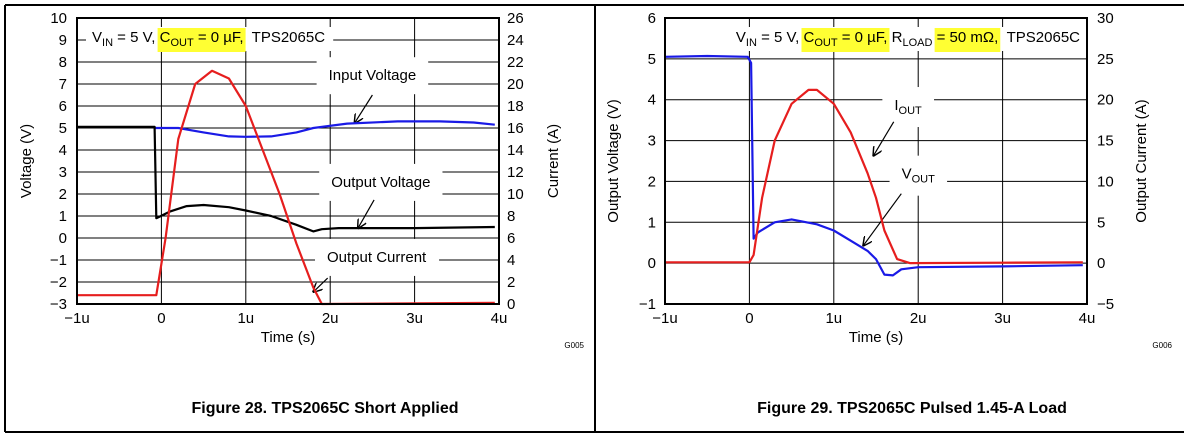 The height and width of the screenshot is (440, 1184). Describe the element at coordinates (511, 238) in the screenshot. I see `y2-tick-label: 6` at that location.